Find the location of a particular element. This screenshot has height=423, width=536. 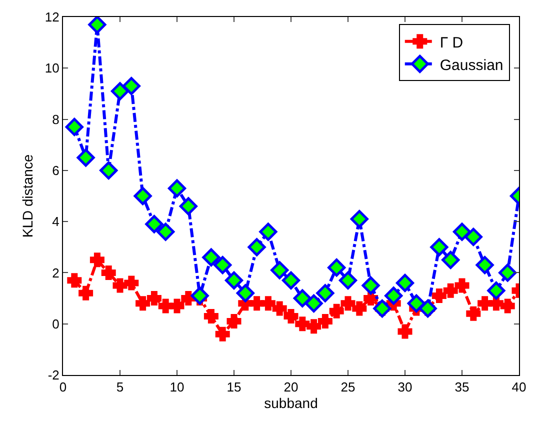

x-tick-label: 35 is located at coordinates (462, 387).